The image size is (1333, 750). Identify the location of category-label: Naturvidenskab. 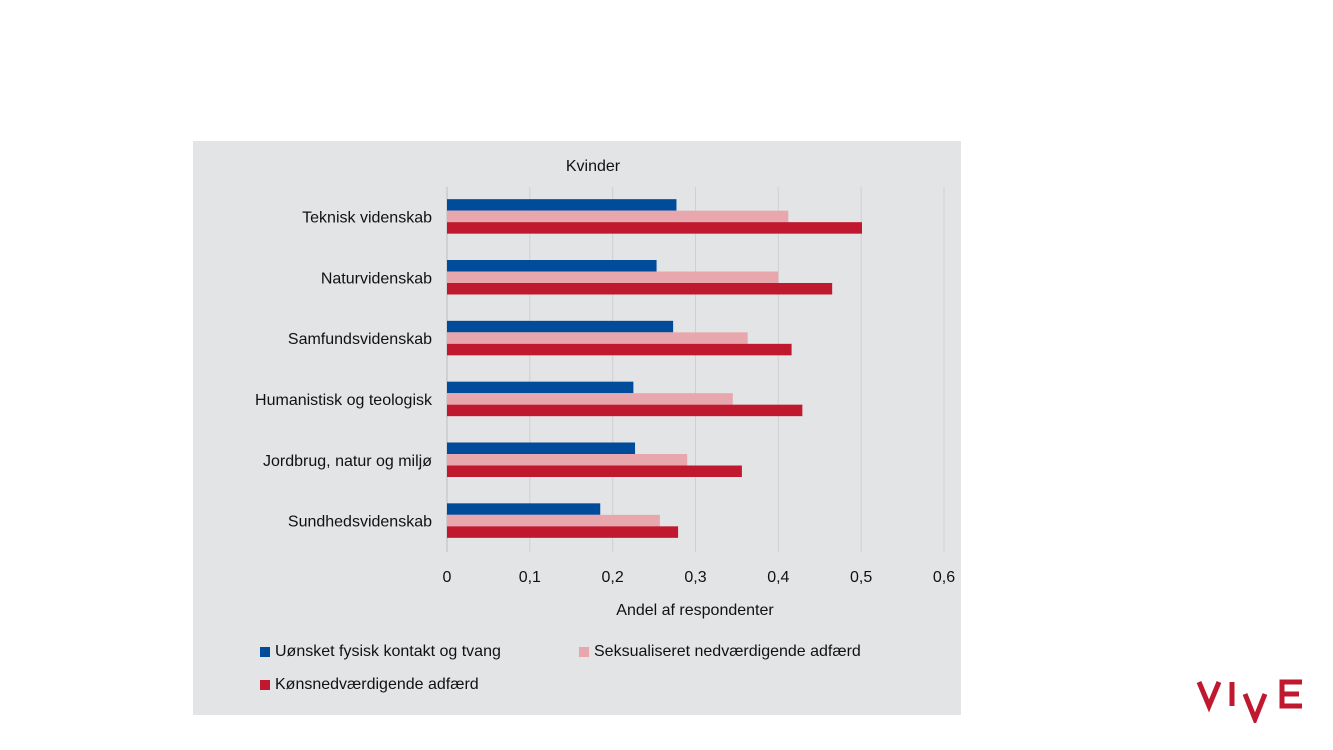
(376, 278).